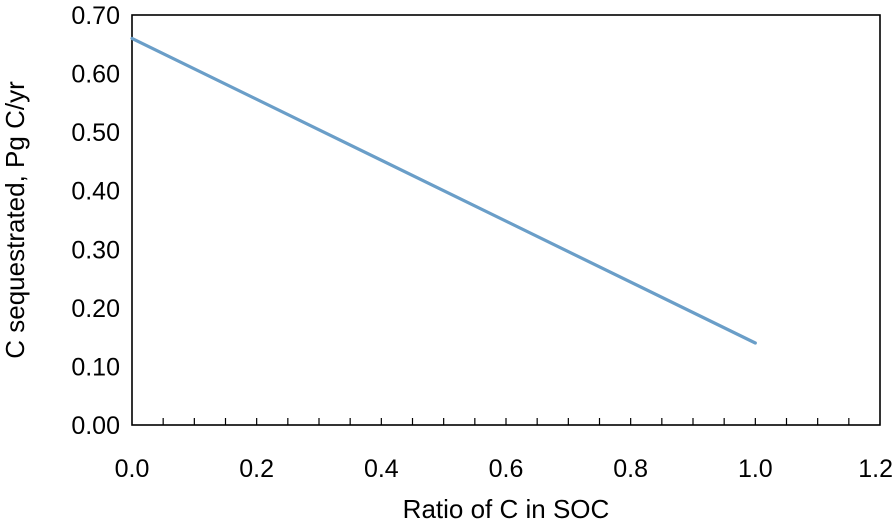 The width and height of the screenshot is (896, 529). I want to click on x-tick-label: 1.2, so click(875, 469).